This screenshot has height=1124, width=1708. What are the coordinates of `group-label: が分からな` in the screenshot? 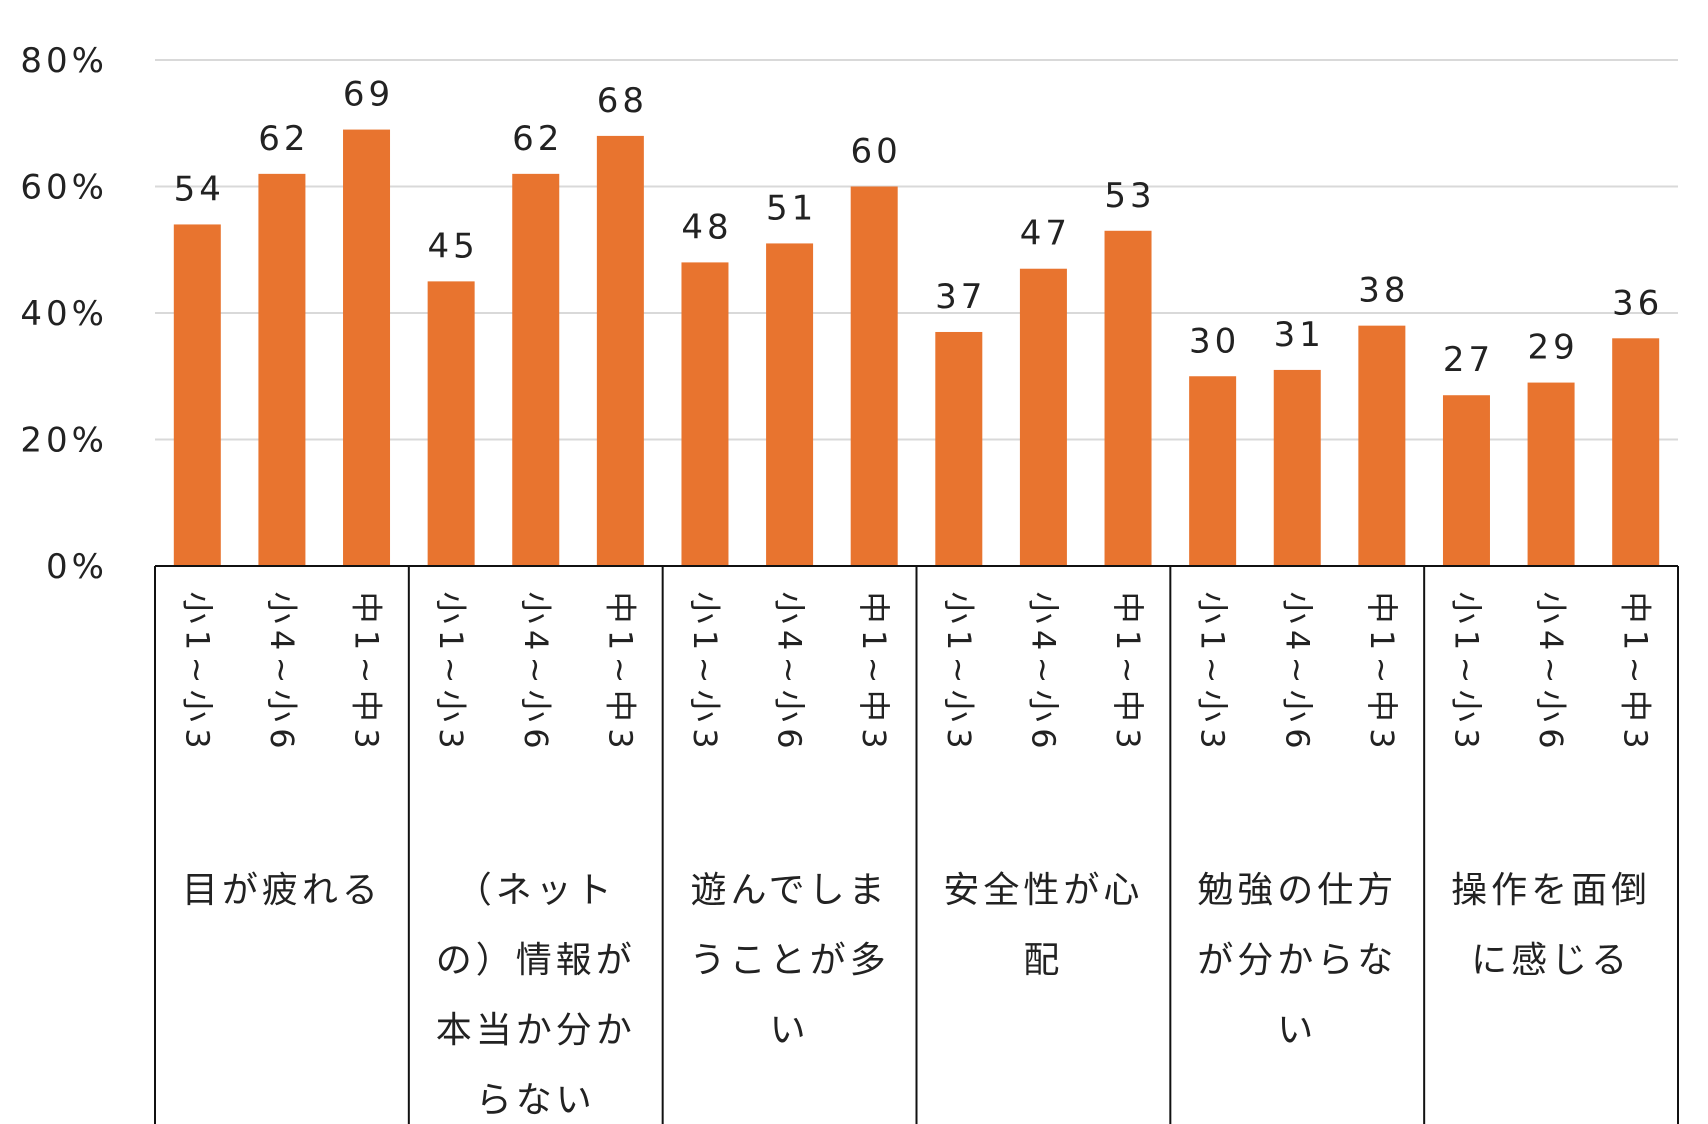 It's located at (1297, 960).